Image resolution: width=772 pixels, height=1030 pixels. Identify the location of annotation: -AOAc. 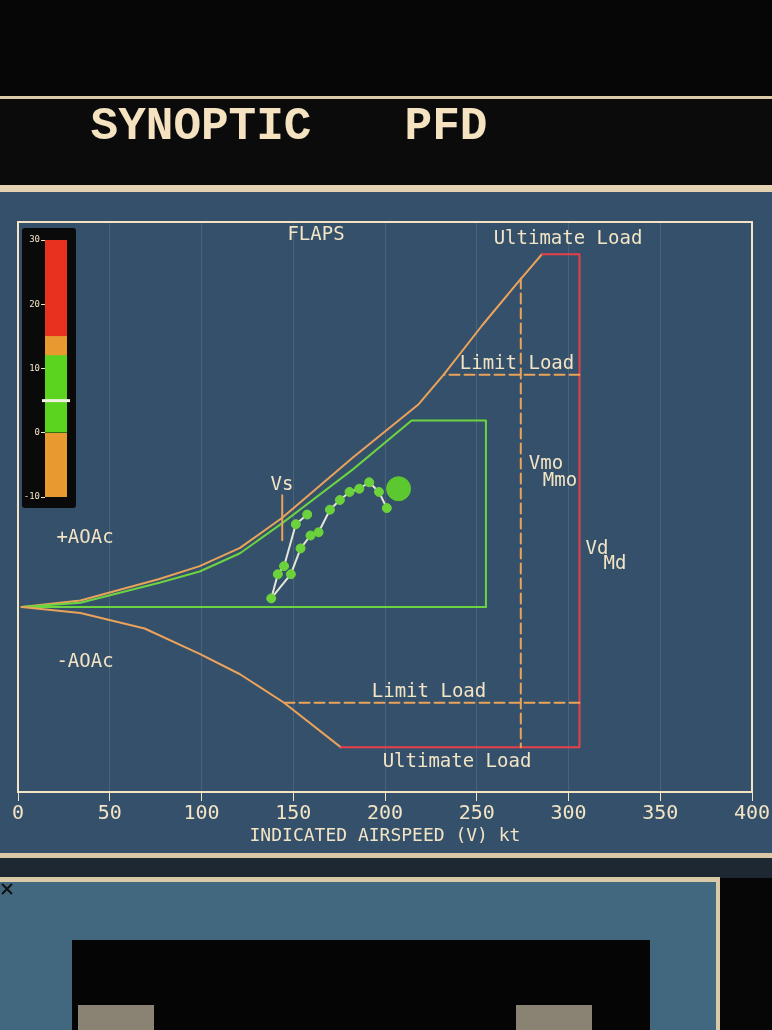
(85, 660).